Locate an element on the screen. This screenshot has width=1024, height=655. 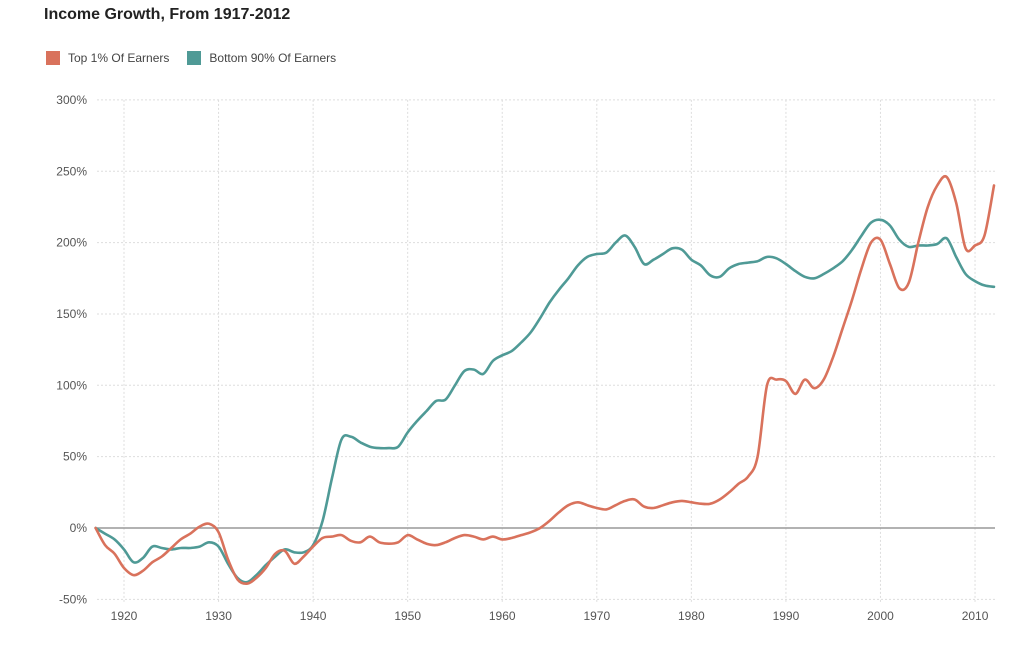
y-axis: -50% 0% 50% 100% 150% 200% 250% 300% is located at coordinates (71, 349).